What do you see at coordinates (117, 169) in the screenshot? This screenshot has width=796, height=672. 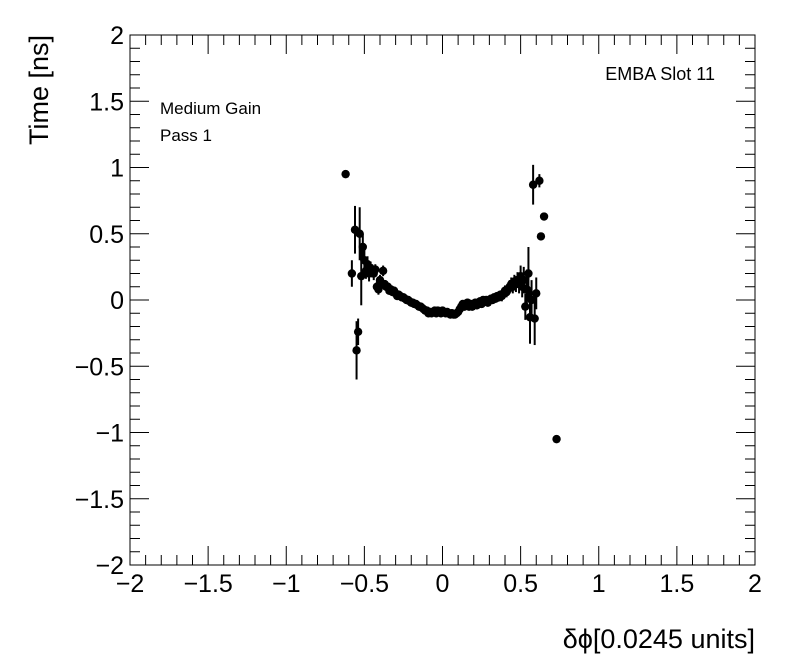 I see `y-tick-label: 1` at bounding box center [117, 169].